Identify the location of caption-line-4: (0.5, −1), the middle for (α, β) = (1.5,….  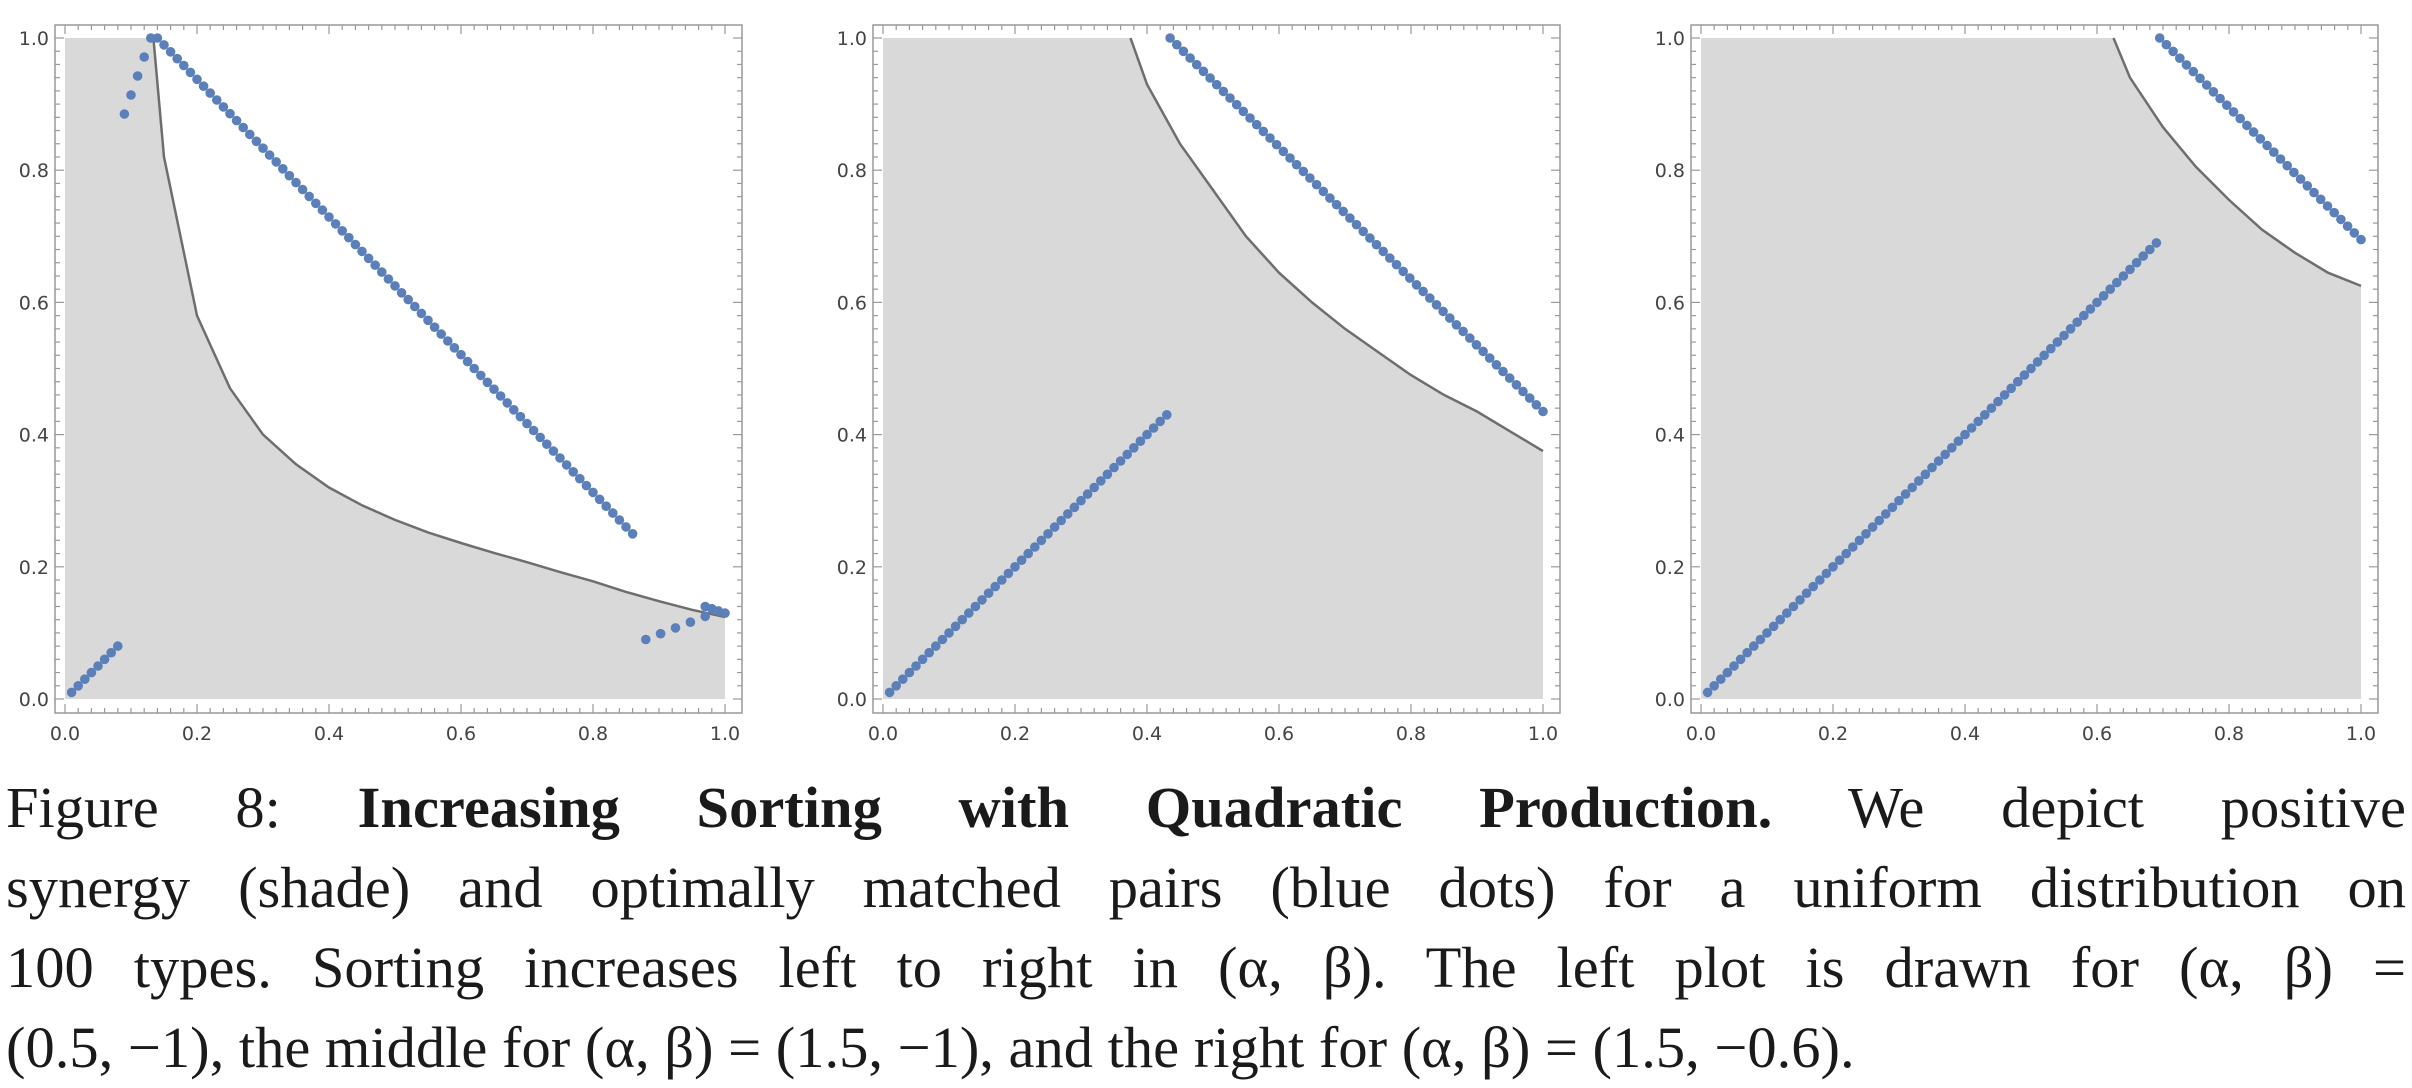
(930, 1047).